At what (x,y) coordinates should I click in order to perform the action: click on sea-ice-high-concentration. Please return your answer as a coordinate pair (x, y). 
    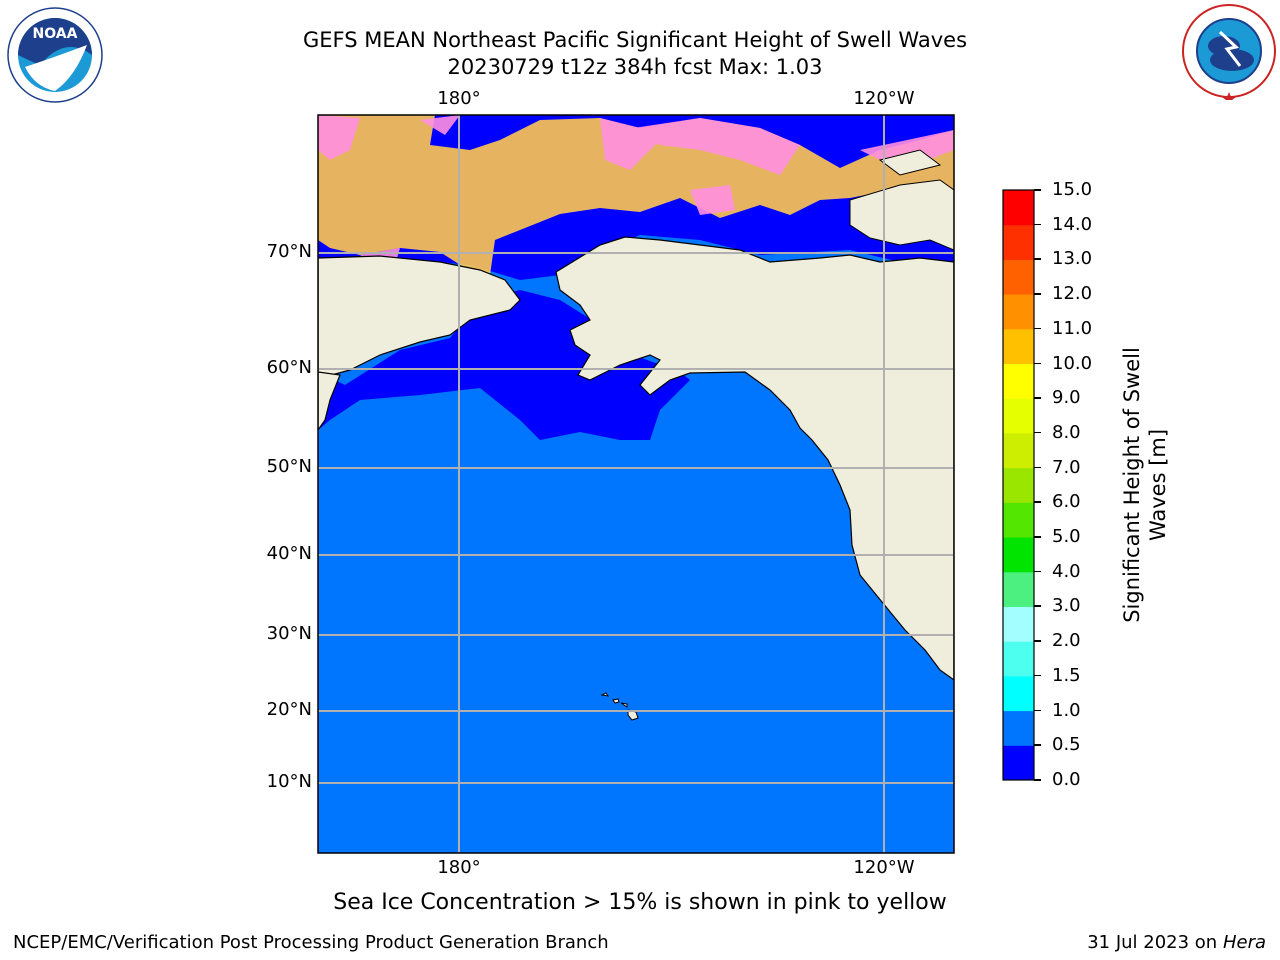
    Looking at the image, I should click on (636, 190).